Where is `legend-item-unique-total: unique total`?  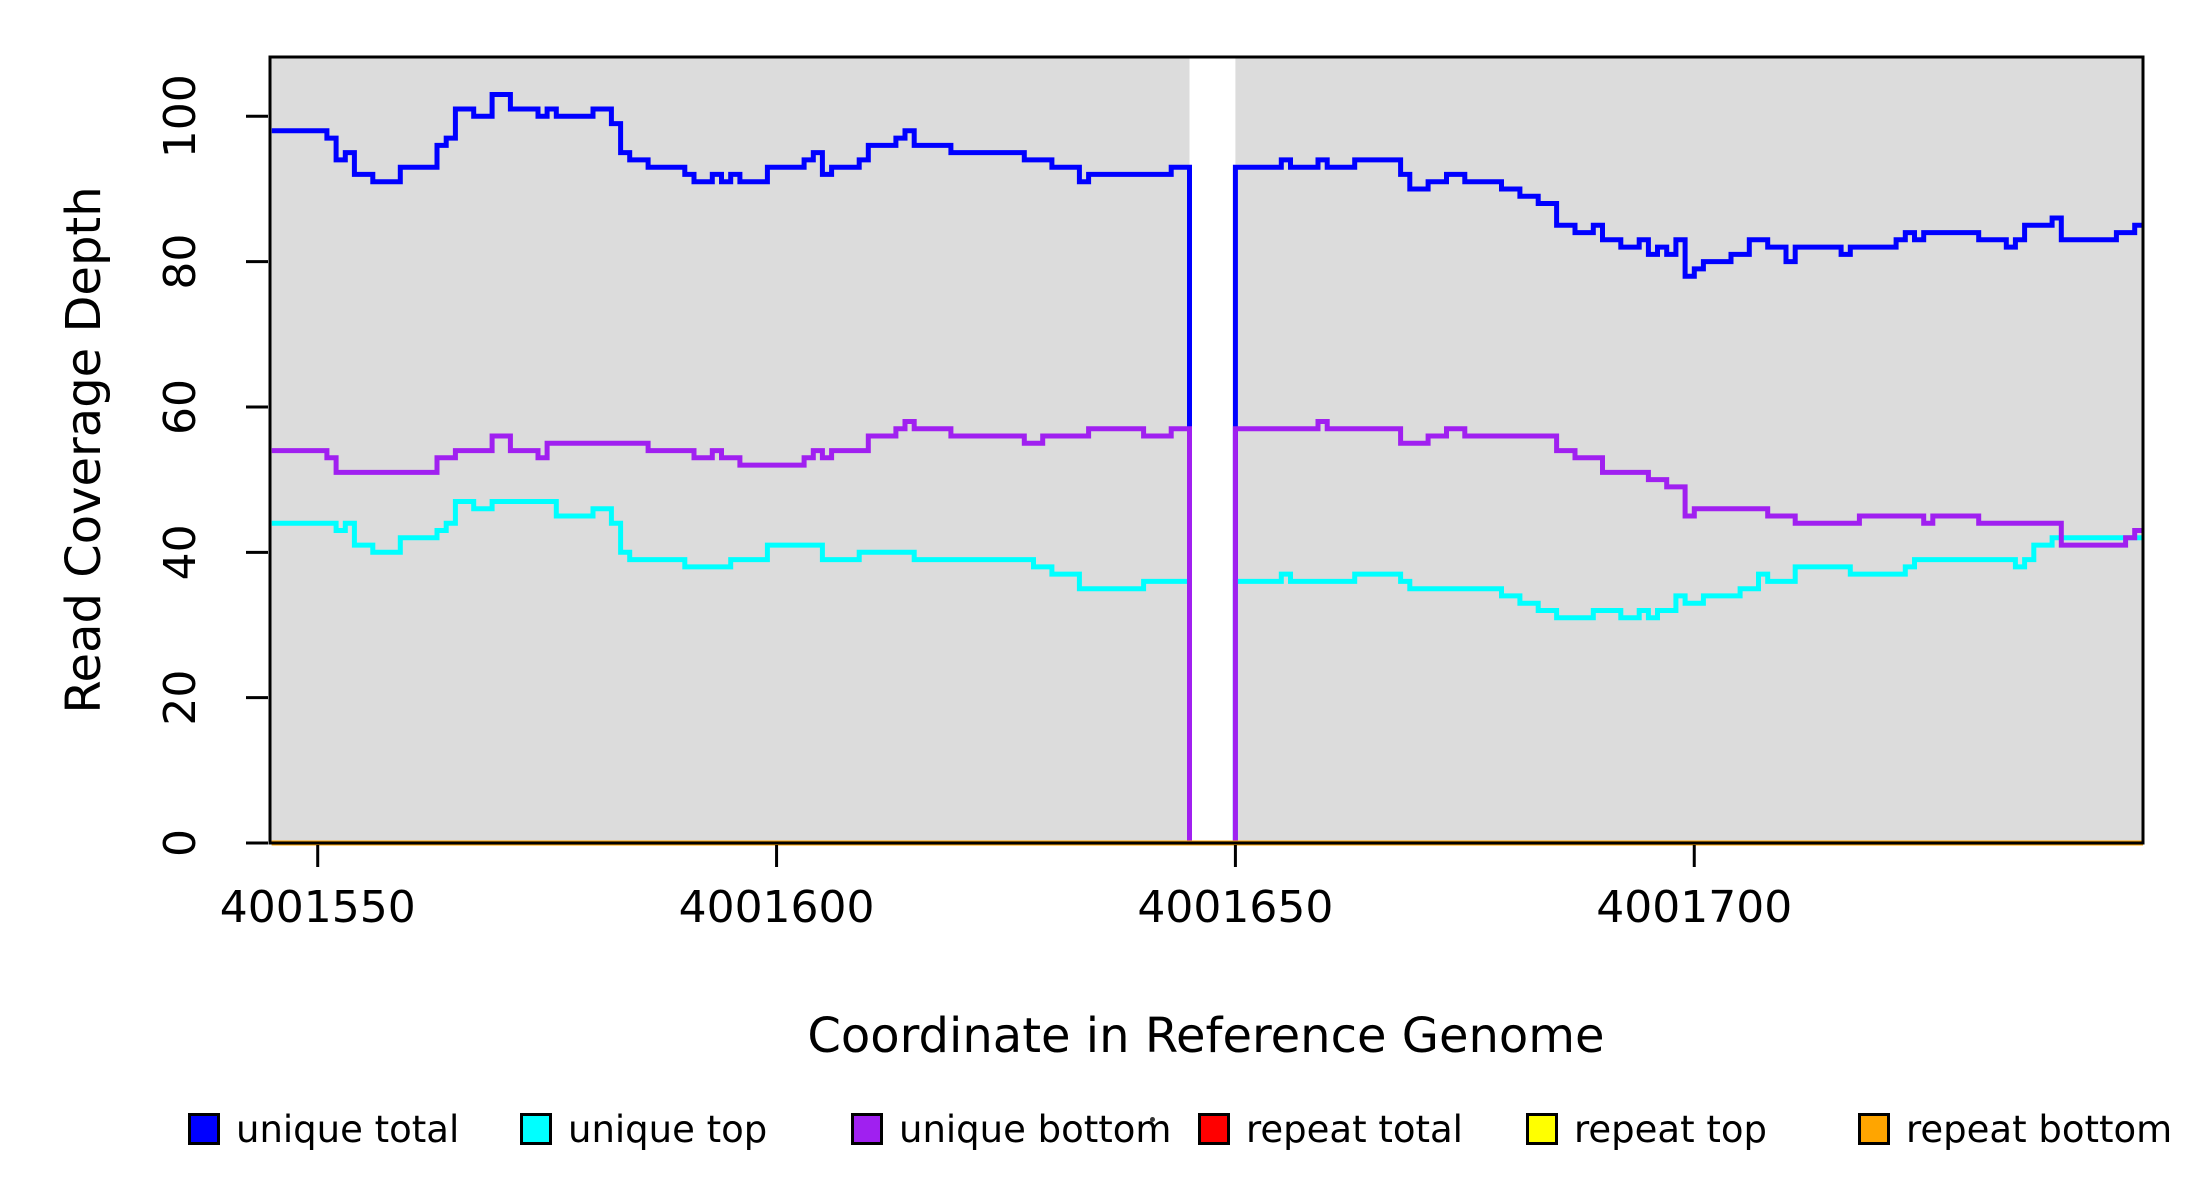
legend-item-unique-total: unique total is located at coordinates (324, 1129).